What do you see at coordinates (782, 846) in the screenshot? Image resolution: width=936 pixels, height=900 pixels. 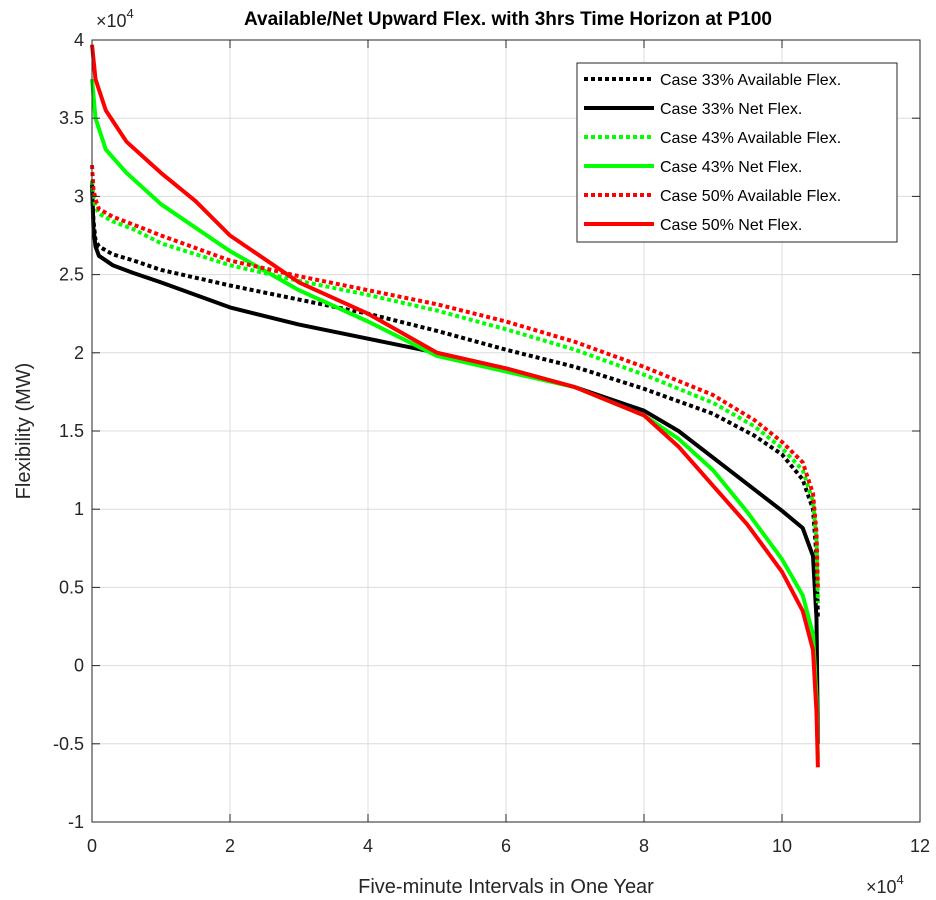 I see `x-tick-label: 10` at bounding box center [782, 846].